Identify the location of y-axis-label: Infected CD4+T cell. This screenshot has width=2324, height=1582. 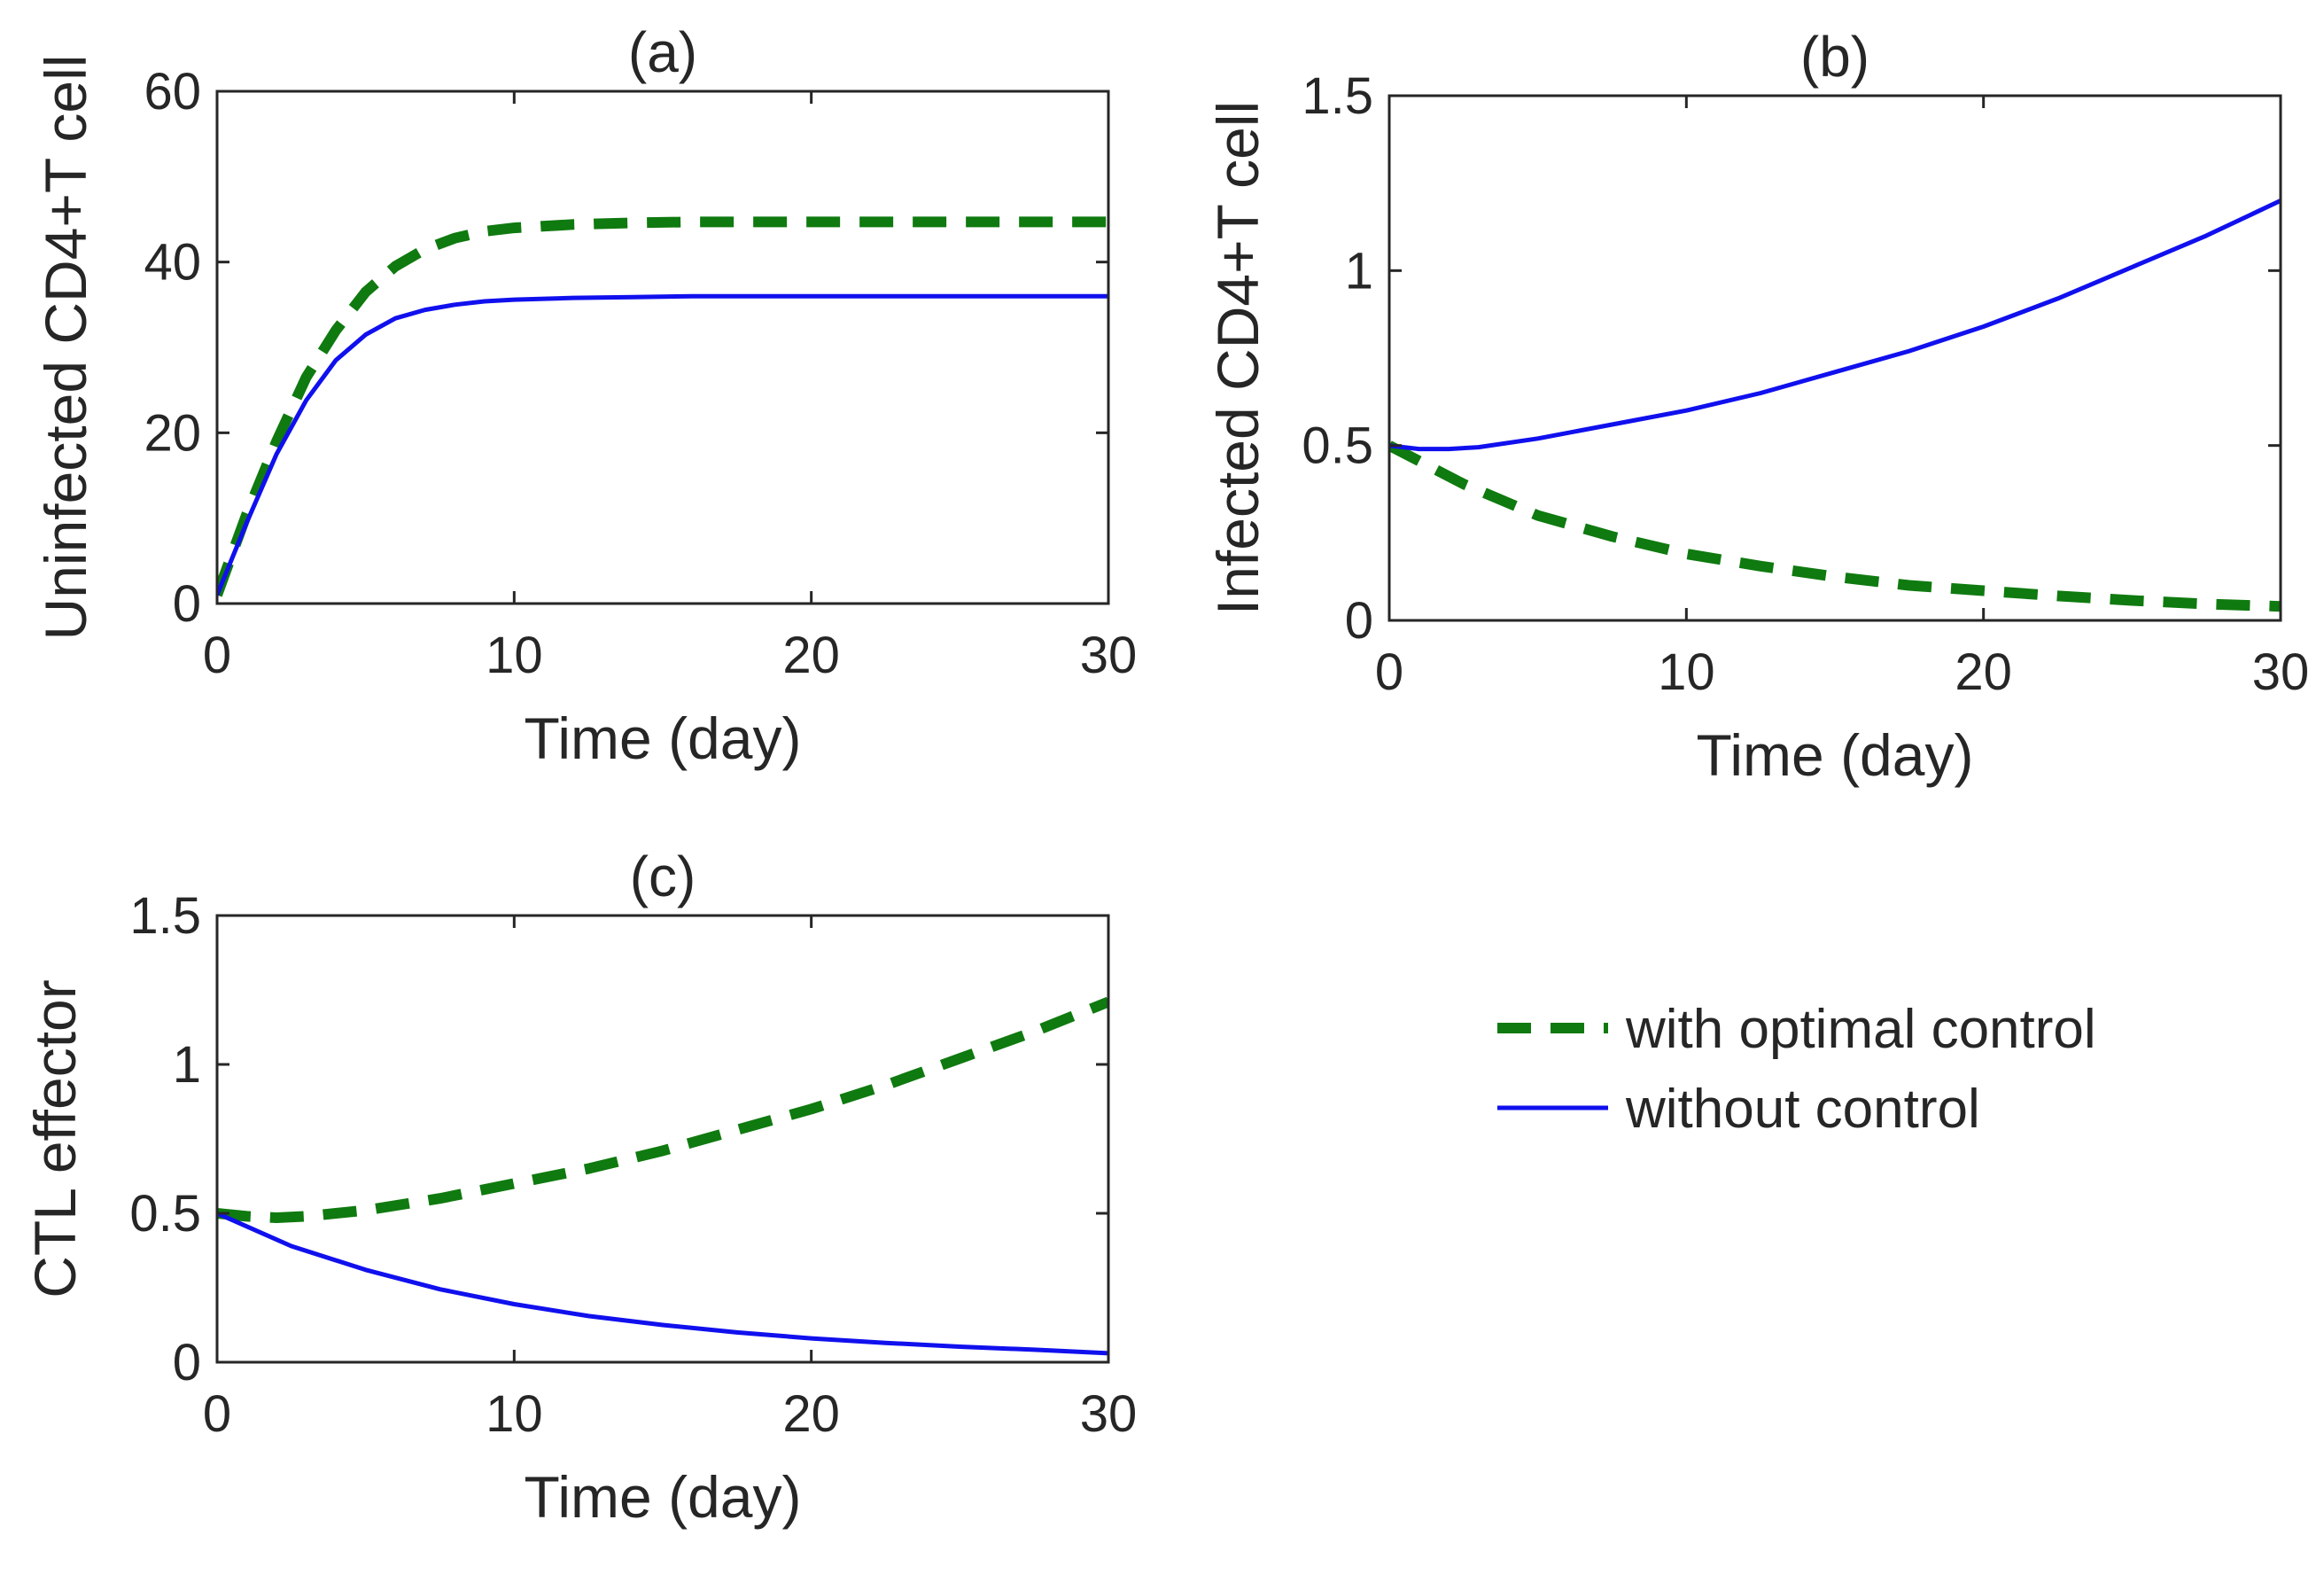
(1238, 358).